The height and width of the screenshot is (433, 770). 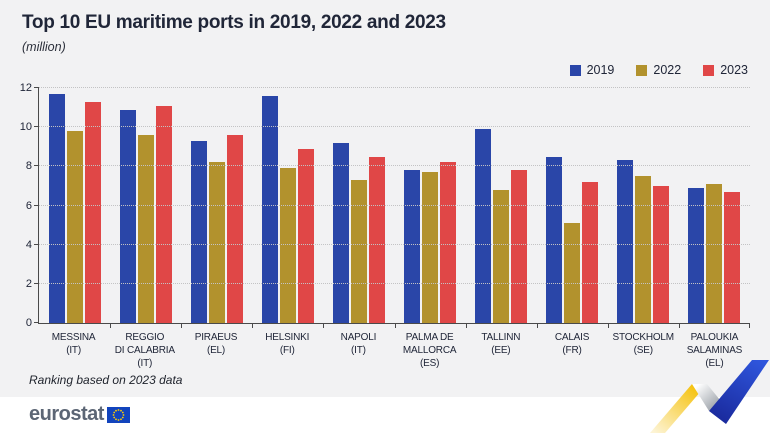 I want to click on x-axis-label: PALOUKIA SALAMINAS (EL), so click(x=714, y=350).